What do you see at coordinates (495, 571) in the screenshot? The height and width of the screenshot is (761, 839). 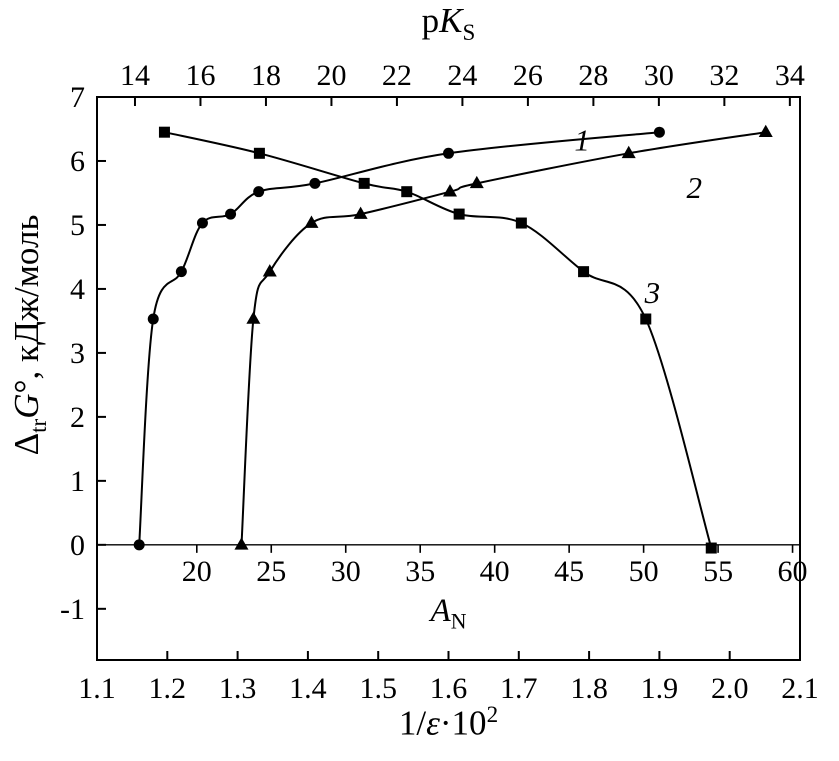 I see `inner-tick-label: 40` at bounding box center [495, 571].